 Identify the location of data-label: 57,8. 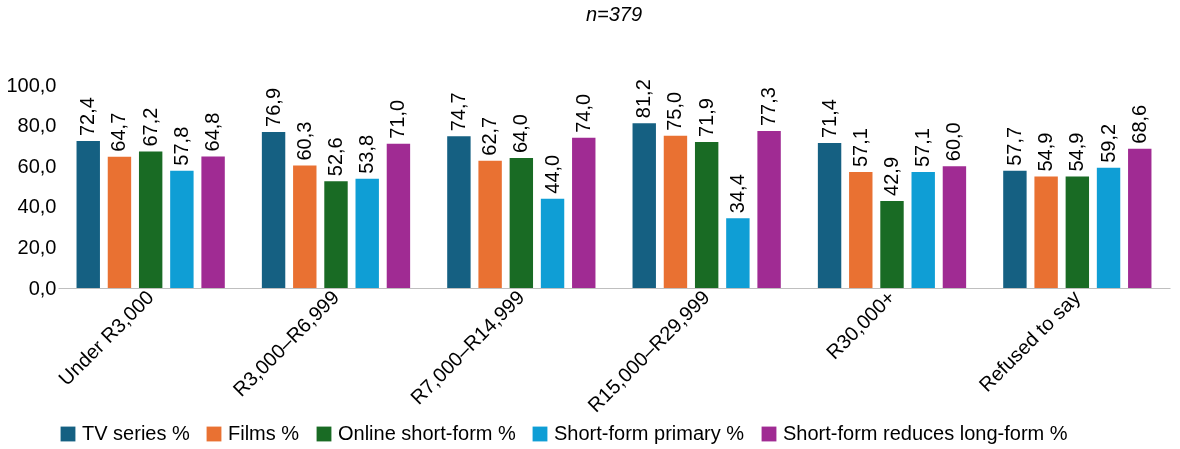
(180, 146).